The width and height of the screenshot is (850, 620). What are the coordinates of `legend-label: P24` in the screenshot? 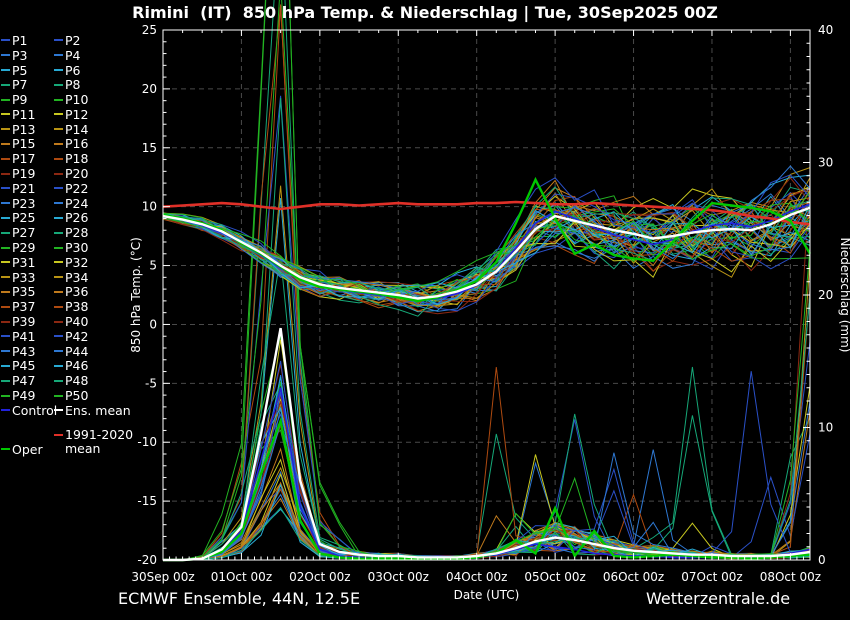 It's located at (77, 203).